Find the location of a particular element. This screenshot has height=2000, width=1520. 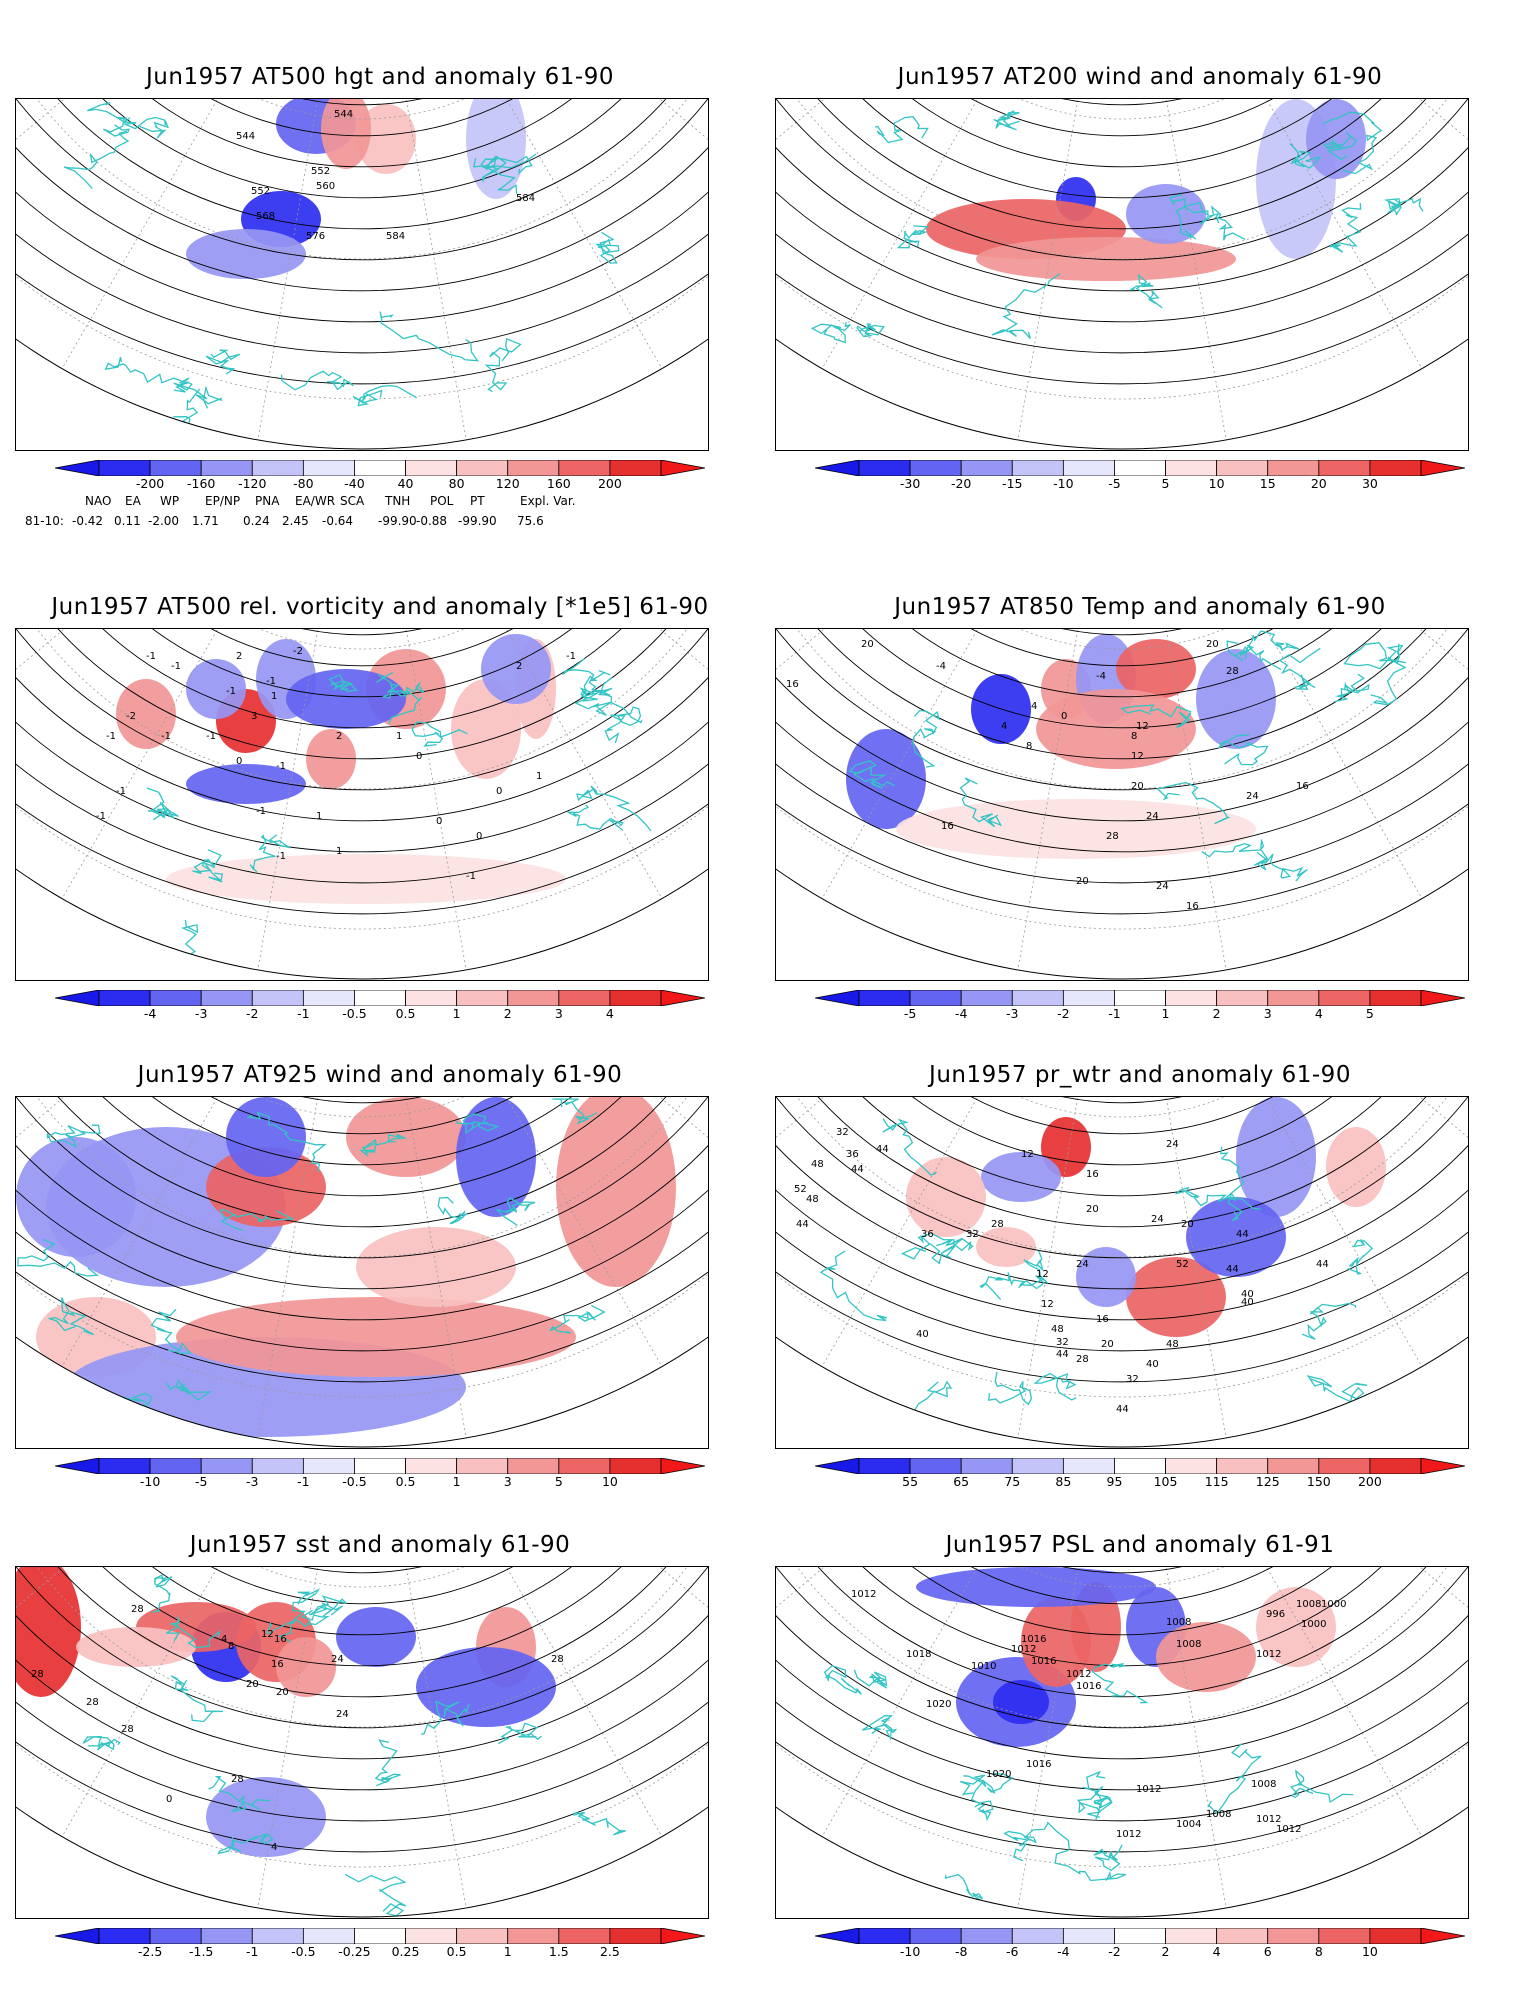

contour-label: 8 is located at coordinates (1134, 736).